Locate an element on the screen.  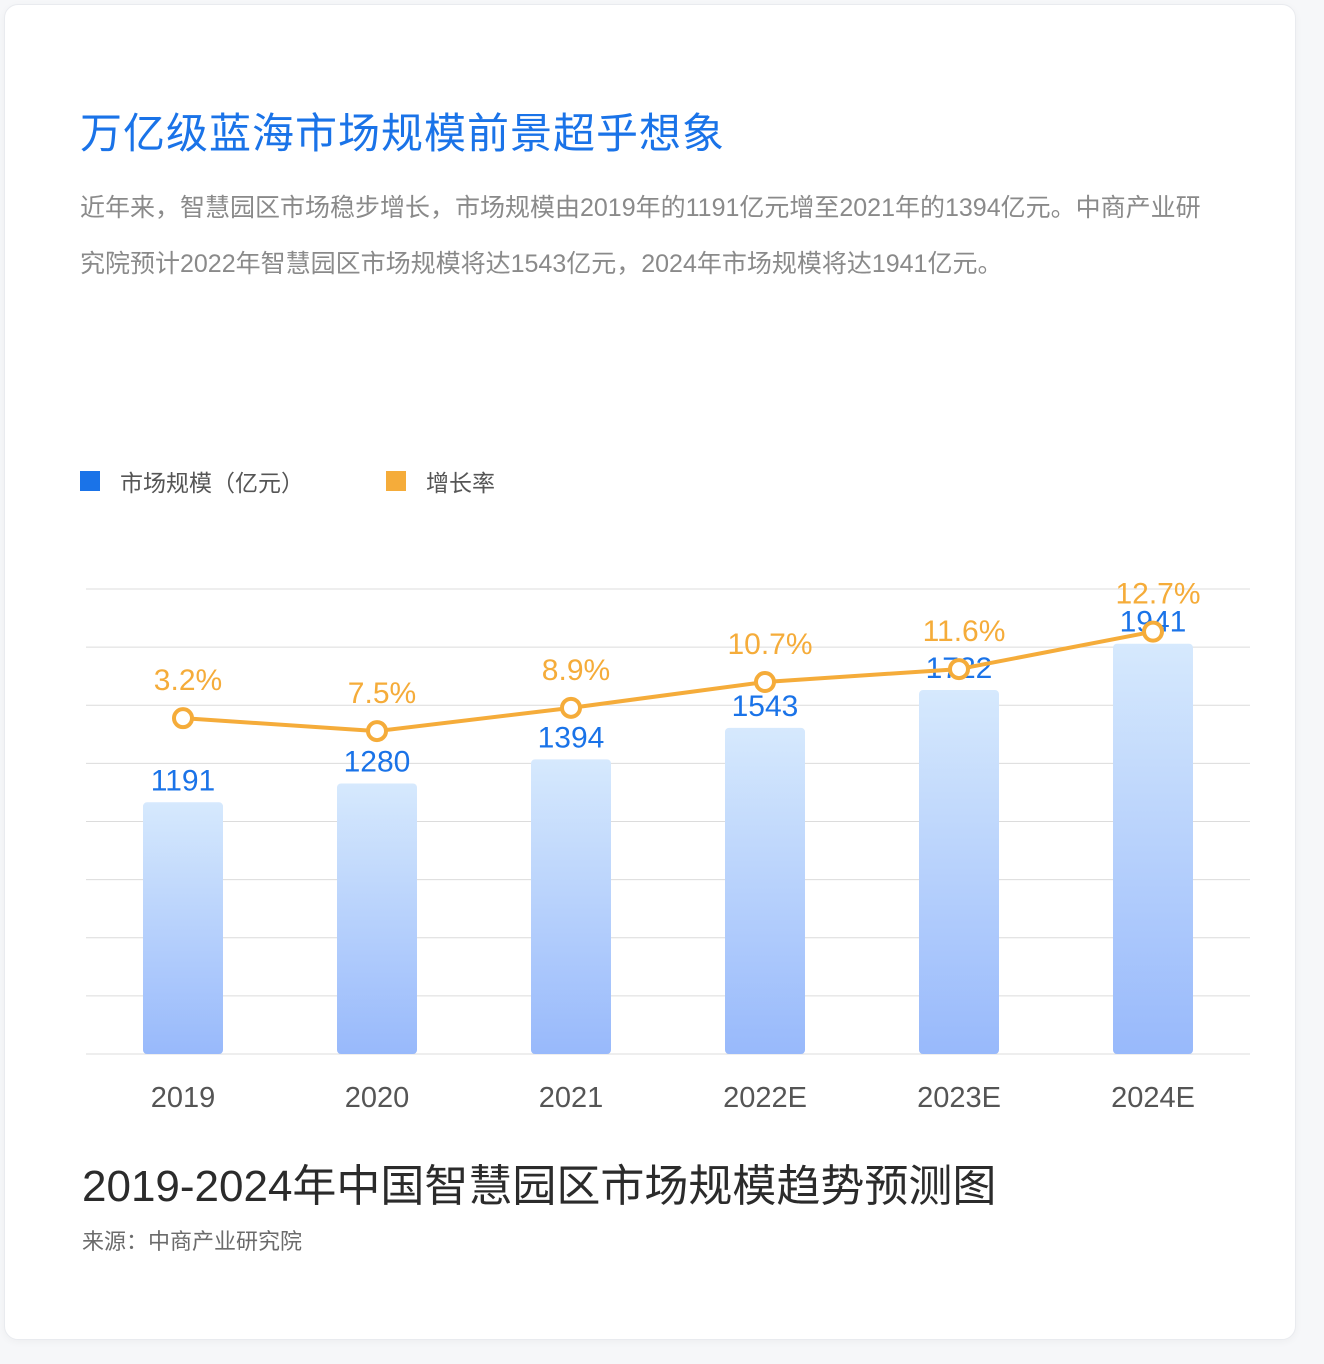
growth-value-label: 10.7% is located at coordinates (769, 644).